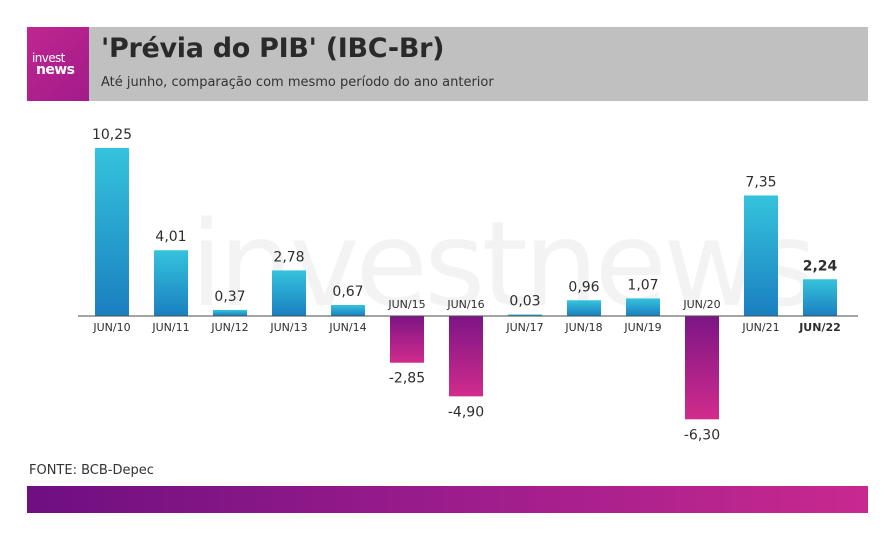 Image resolution: width=895 pixels, height=540 pixels. I want to click on category-label: JUN/16, so click(465, 304).